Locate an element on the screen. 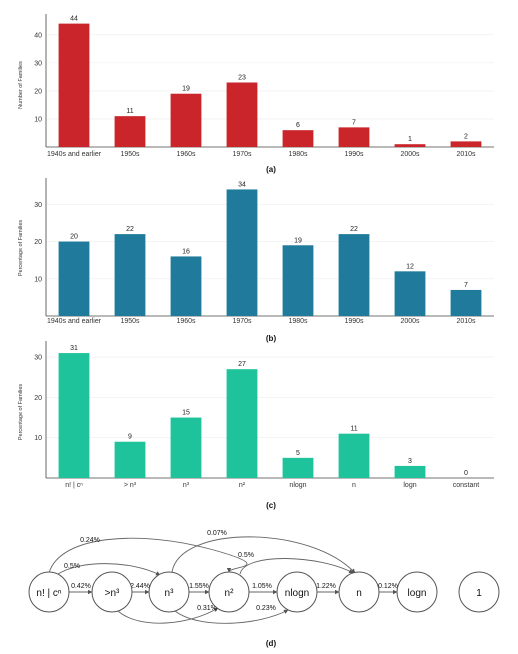 This screenshot has width=518, height=654. chart-a-caption: (a) is located at coordinates (271, 169).